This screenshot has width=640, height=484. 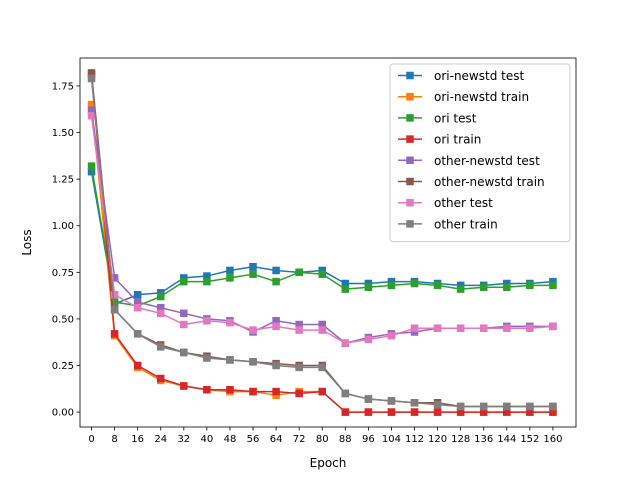 I want to click on x-tick-label: 152, so click(x=529, y=439).